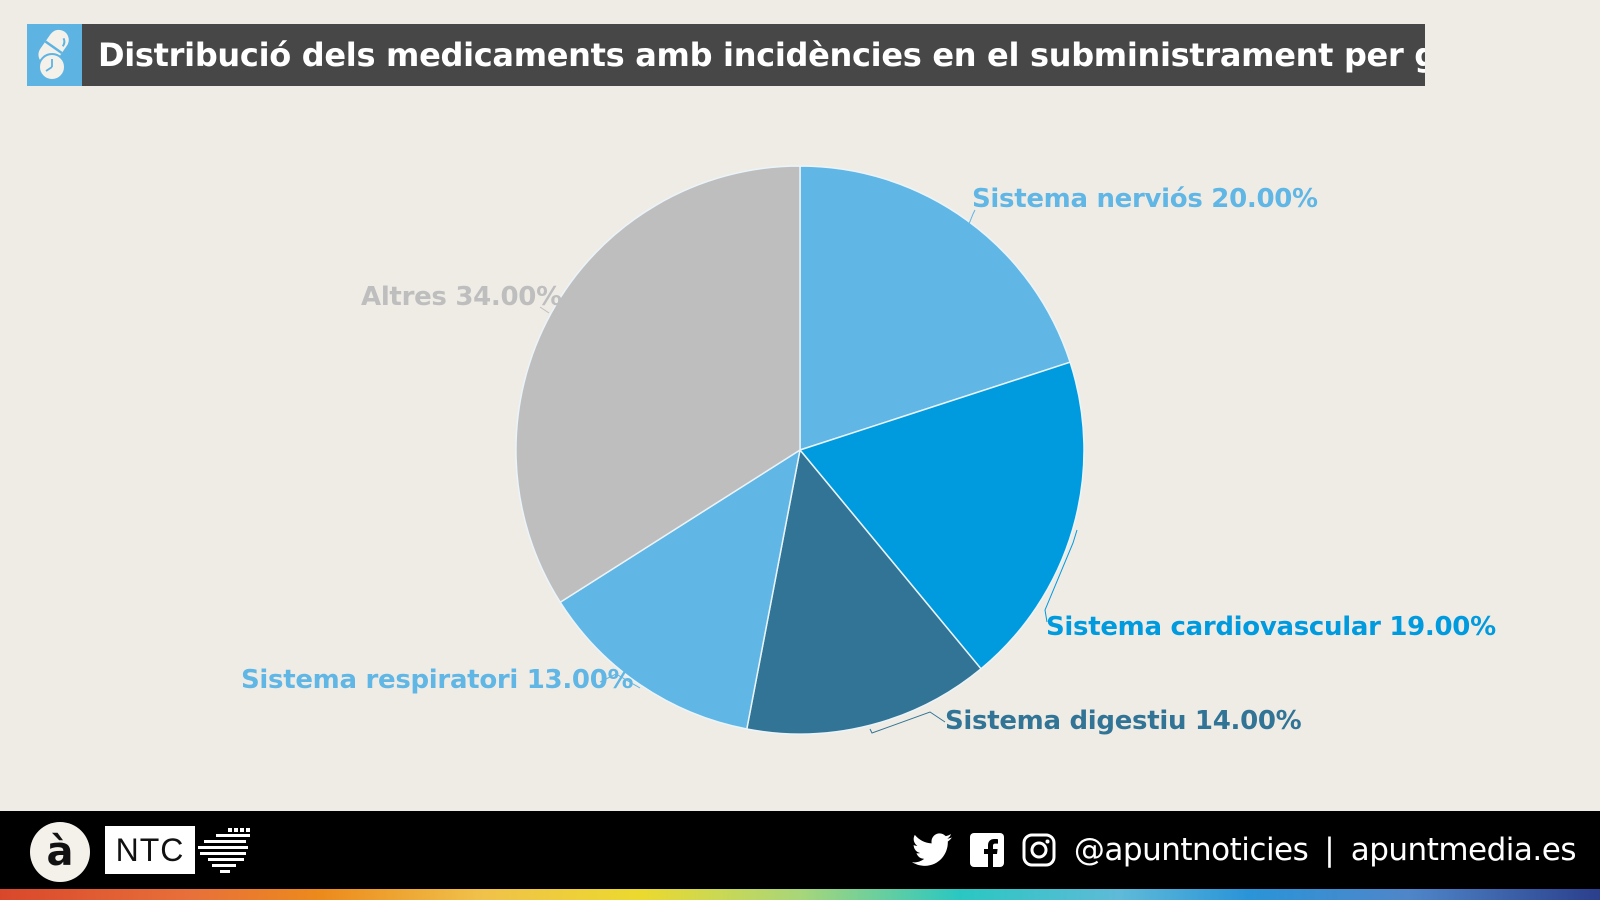  Describe the element at coordinates (935, 308) in the screenshot. I see `slice-sistema-nervios` at that location.